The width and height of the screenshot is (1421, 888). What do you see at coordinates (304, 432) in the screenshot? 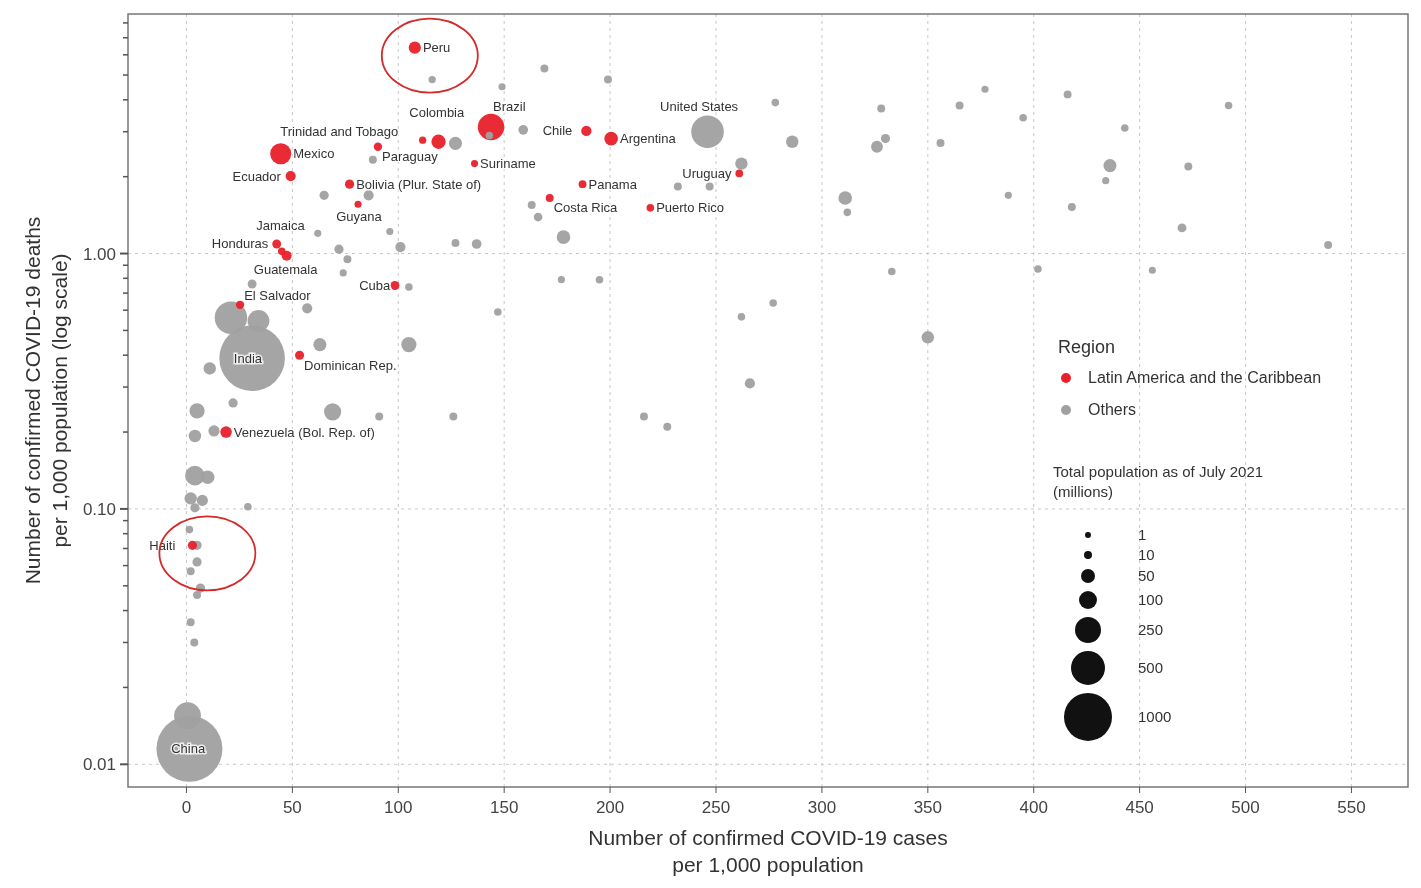
I see `annotation: Venezuela (Bol. Rep. of)` at bounding box center [304, 432].